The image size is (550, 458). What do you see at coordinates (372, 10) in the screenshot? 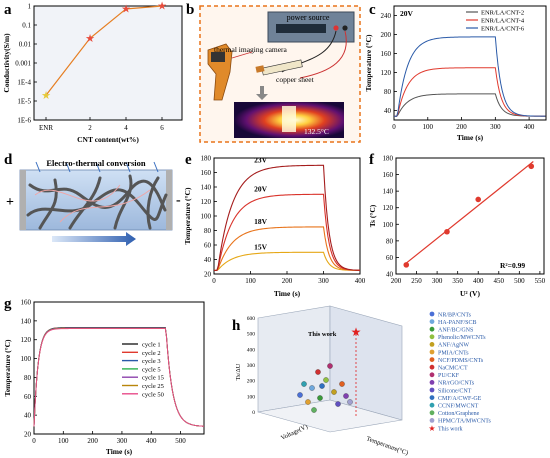
I see `panel-label-c: c` at bounding box center [372, 10].